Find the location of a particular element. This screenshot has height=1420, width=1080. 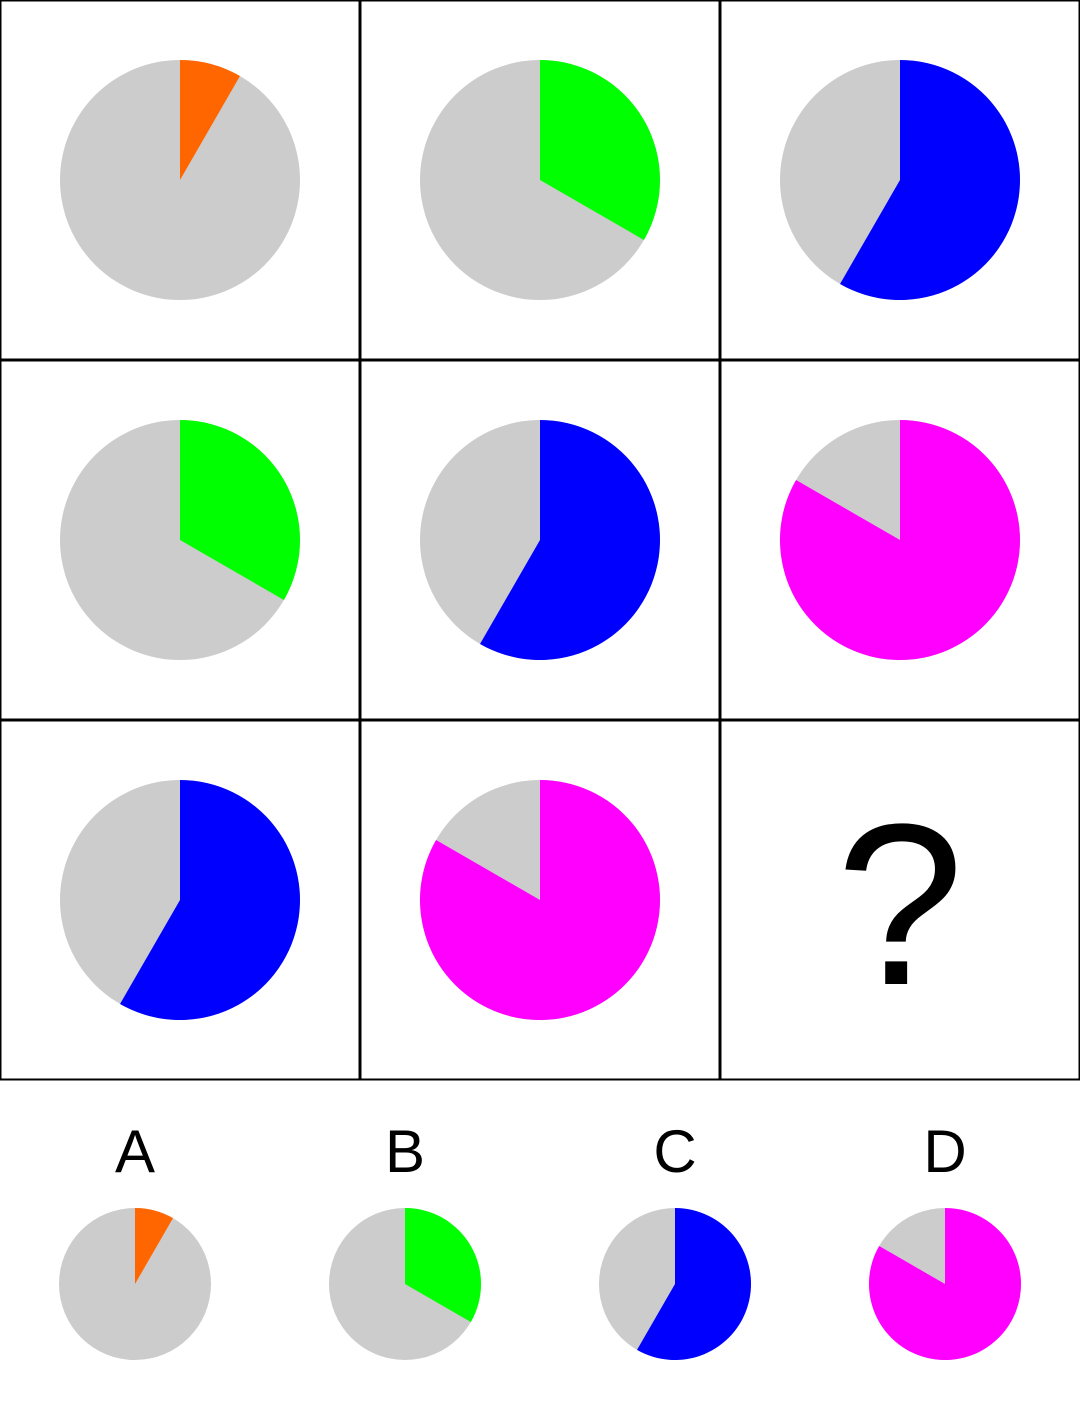

grid-cell-r2-c2 is located at coordinates (540, 540).